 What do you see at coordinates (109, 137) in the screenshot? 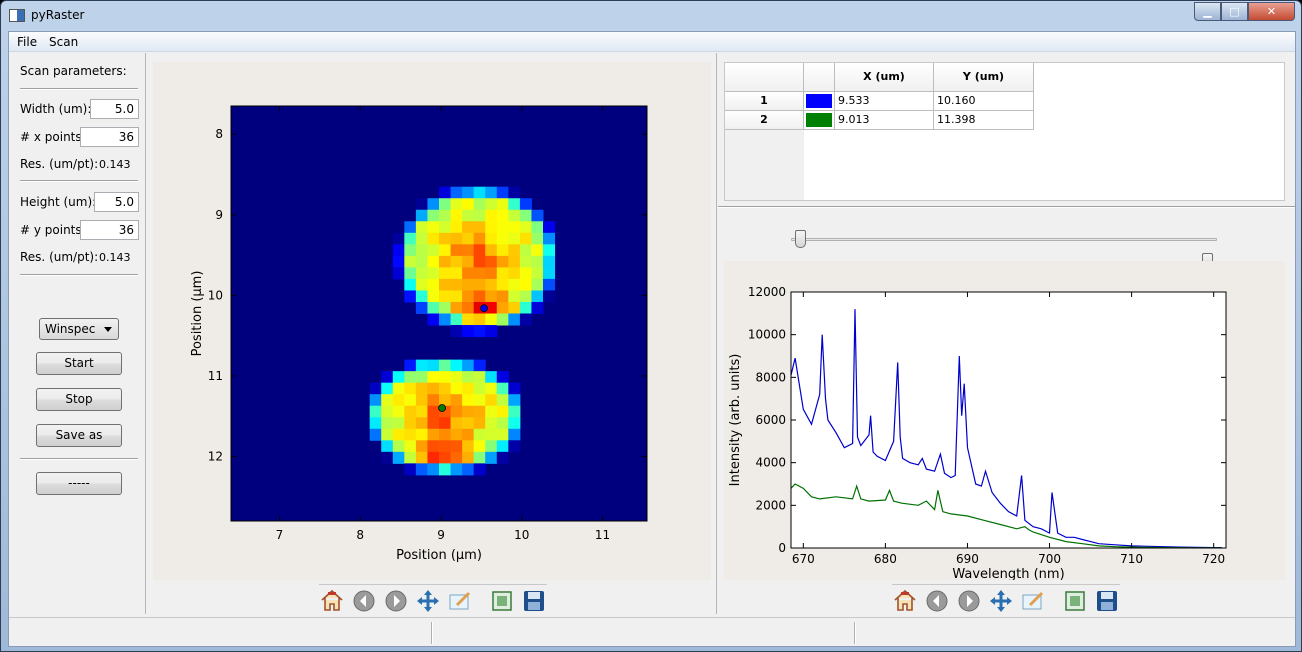
I see `x-points-input: 36` at bounding box center [109, 137].